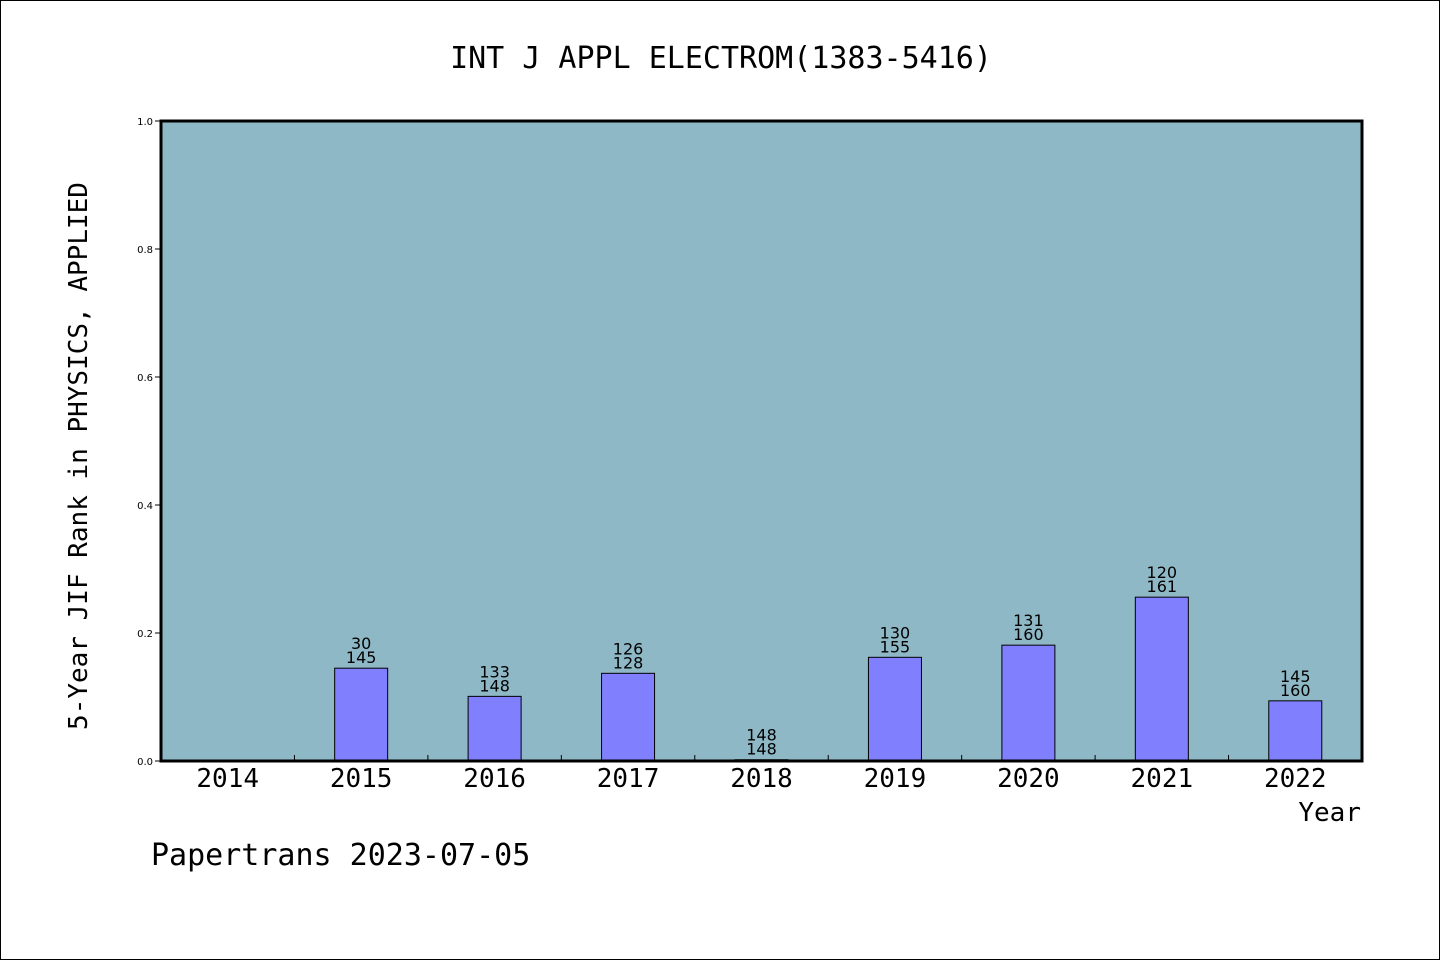 This screenshot has height=961, width=1440. What do you see at coordinates (895, 646) in the screenshot?
I see `bar-label-bottom: 155` at bounding box center [895, 646].